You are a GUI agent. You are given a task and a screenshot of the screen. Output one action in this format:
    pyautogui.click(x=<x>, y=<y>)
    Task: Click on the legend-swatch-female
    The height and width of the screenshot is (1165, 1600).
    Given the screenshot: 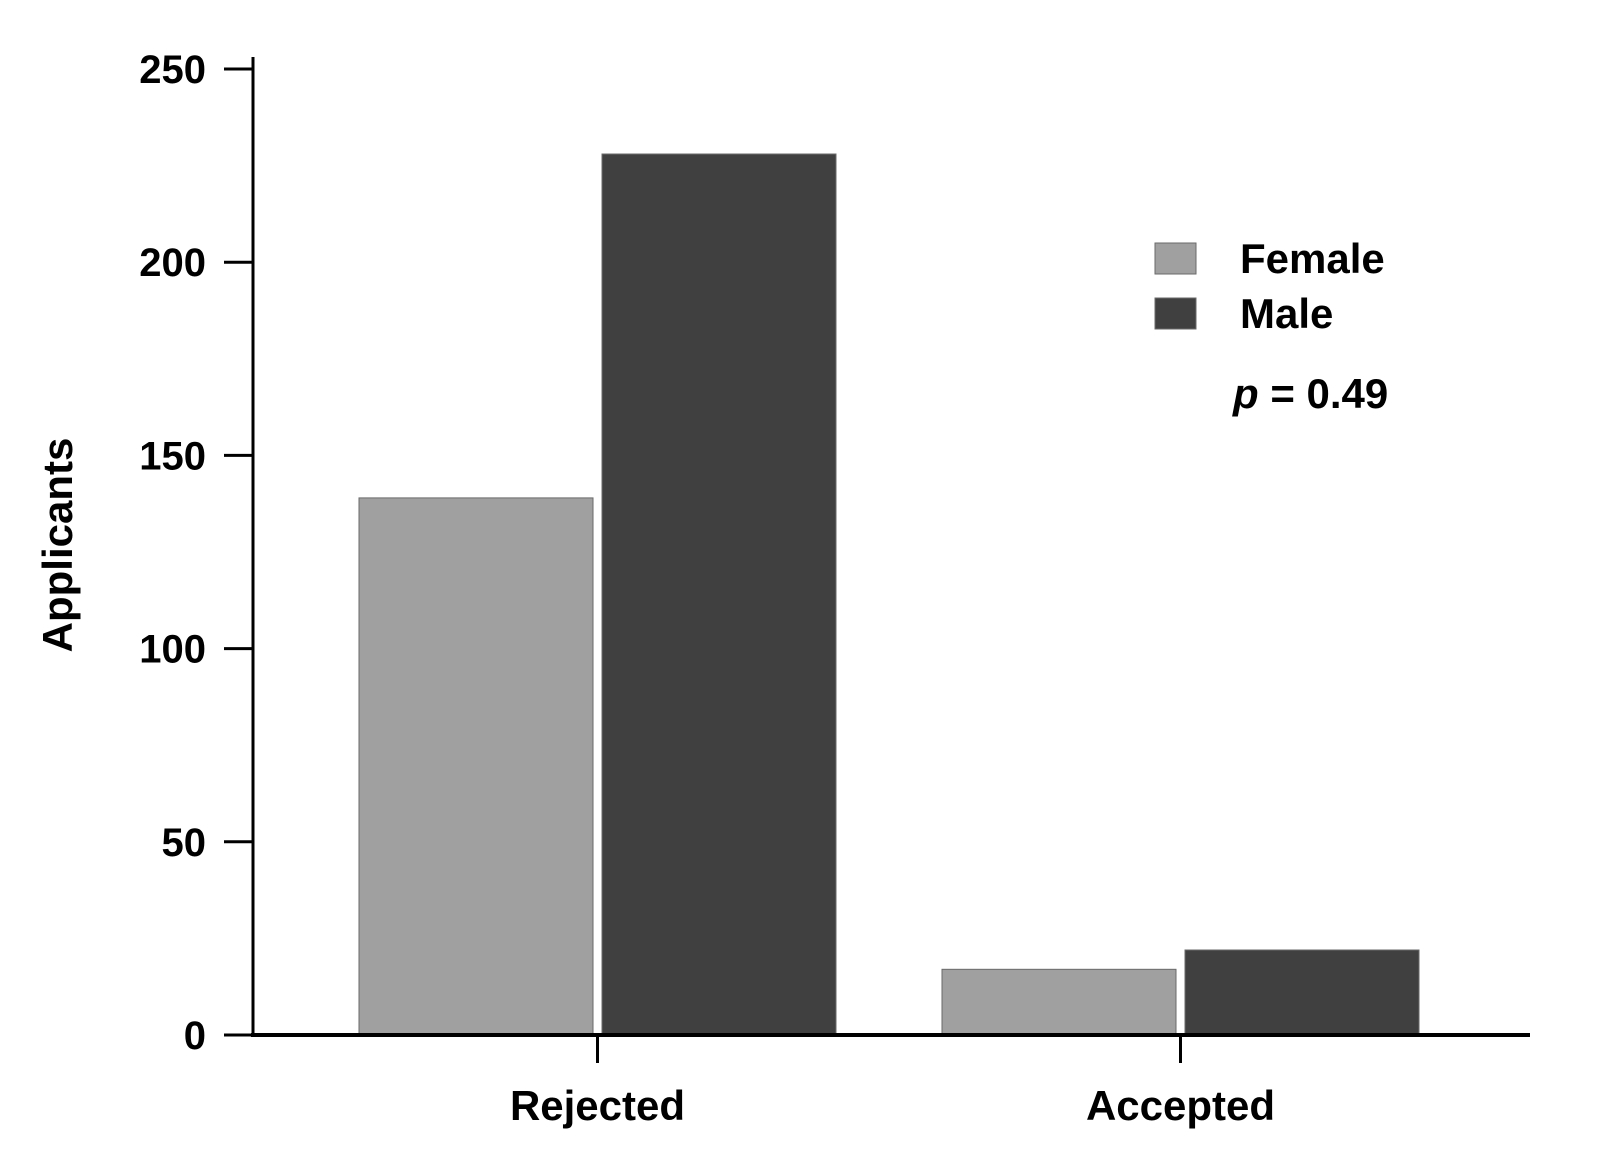 What is the action you would take?
    pyautogui.click(x=1175, y=258)
    